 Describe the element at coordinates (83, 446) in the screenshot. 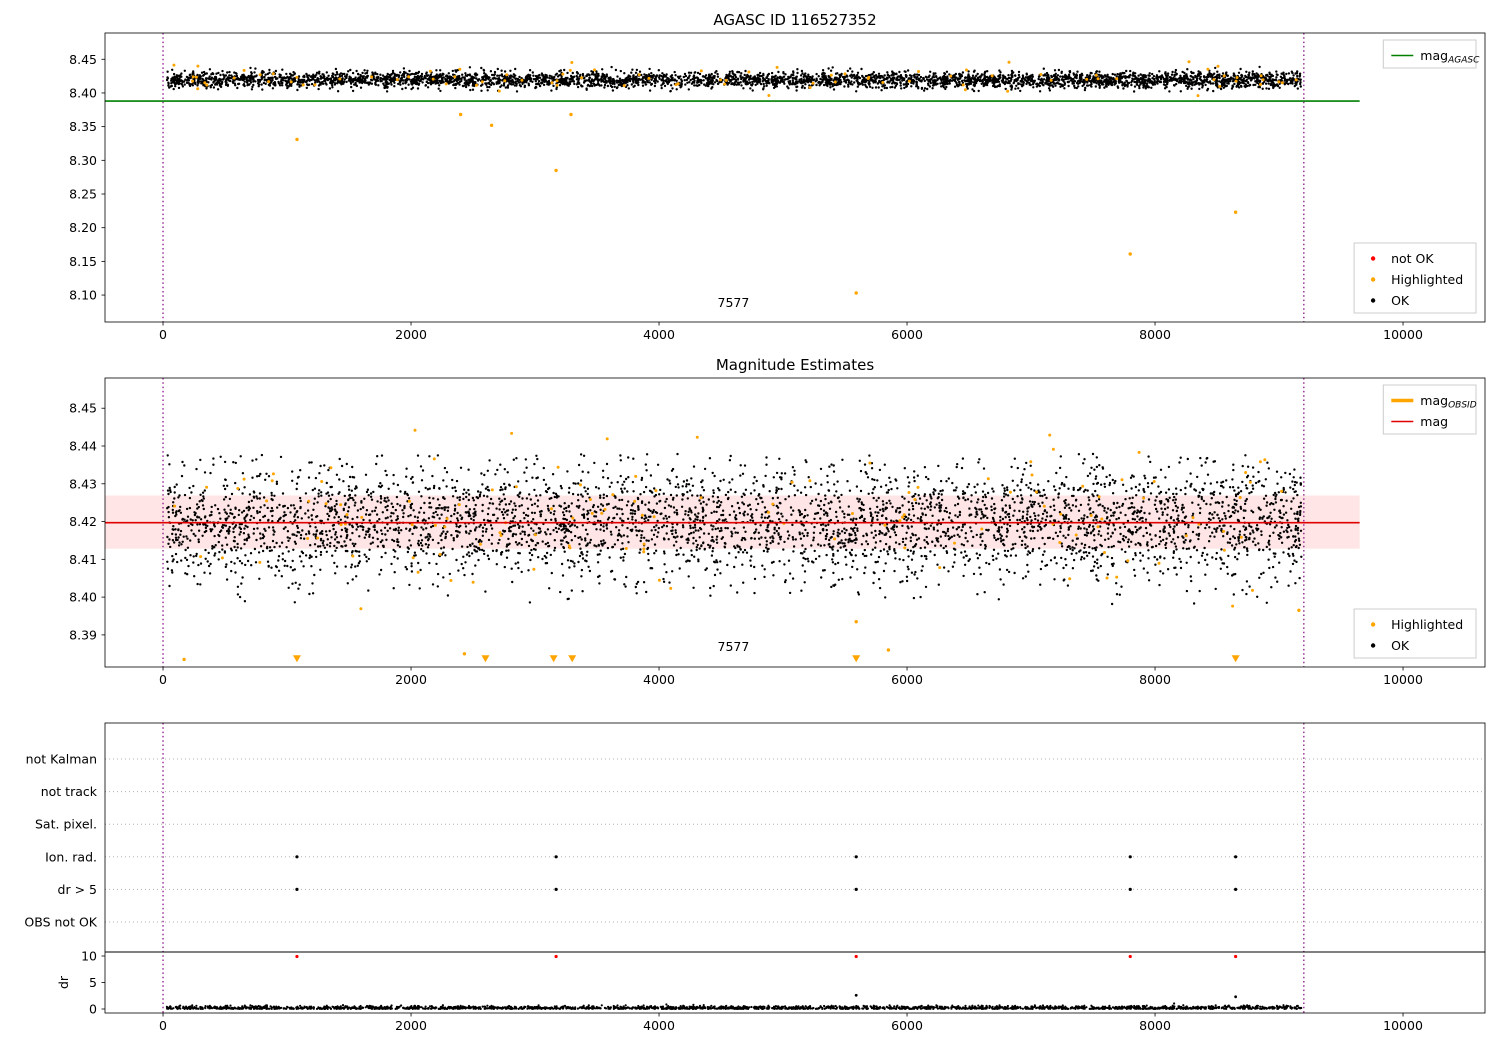

I see `svg-text: 8.44` at that location.